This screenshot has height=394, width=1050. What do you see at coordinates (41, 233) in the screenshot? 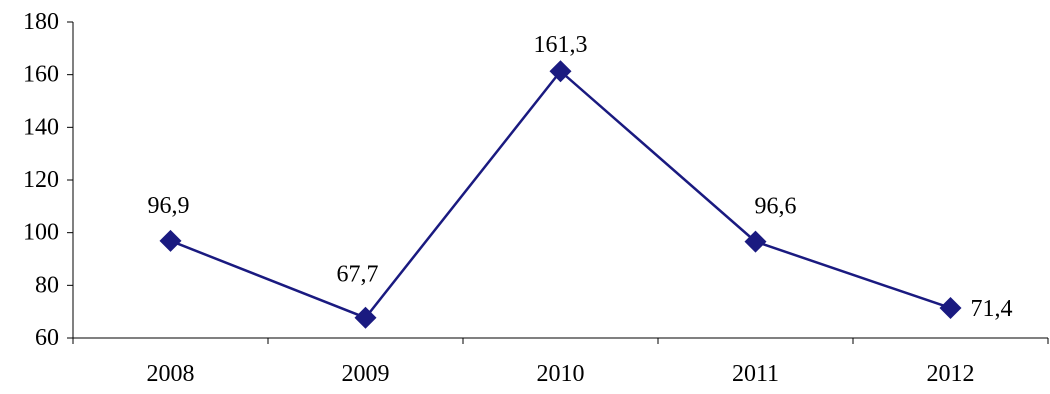
I see `y-tick-label: 100` at bounding box center [41, 233].